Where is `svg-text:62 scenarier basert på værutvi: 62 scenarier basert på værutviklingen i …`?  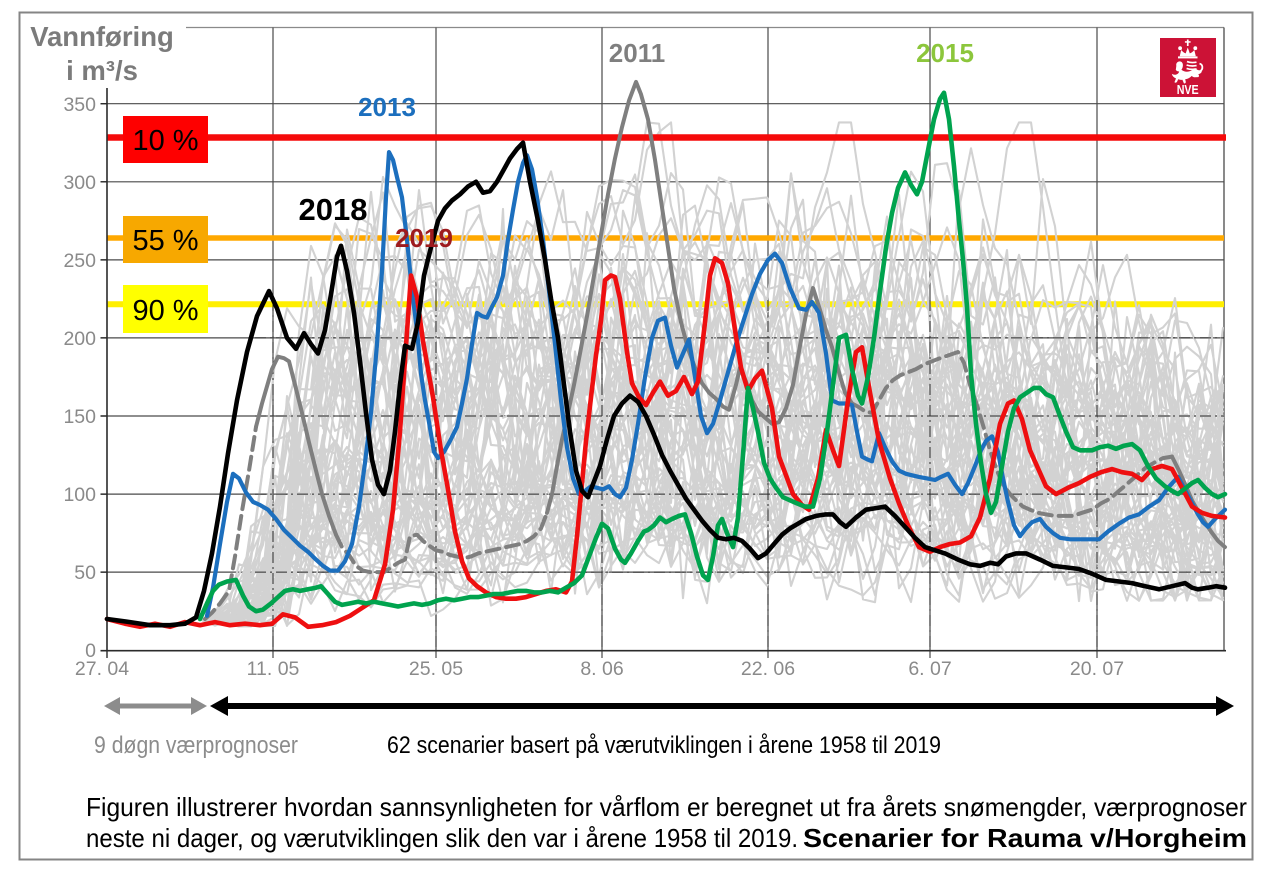
svg-text:62 scenarier basert på værutvi: 62 scenarier basert på værutviklingen i … is located at coordinates (664, 745).